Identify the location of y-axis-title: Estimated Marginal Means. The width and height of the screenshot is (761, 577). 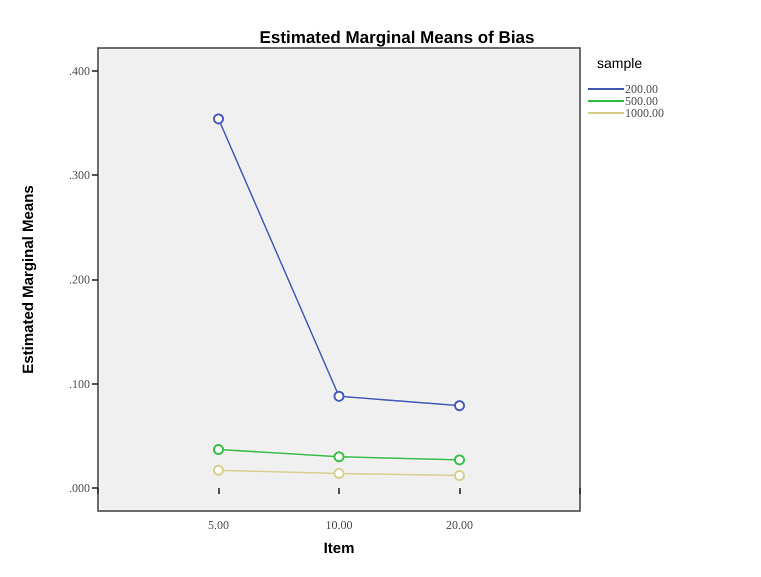
(28, 279).